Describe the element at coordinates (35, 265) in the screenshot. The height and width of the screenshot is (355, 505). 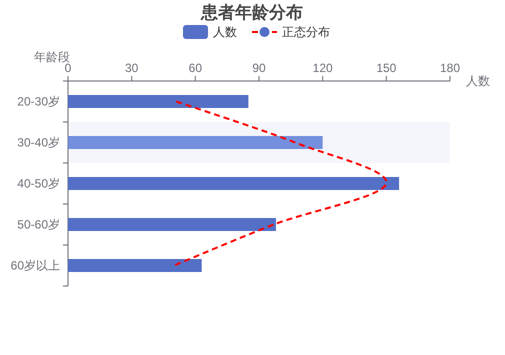
I see `y-tick-label: 60岁以上` at that location.